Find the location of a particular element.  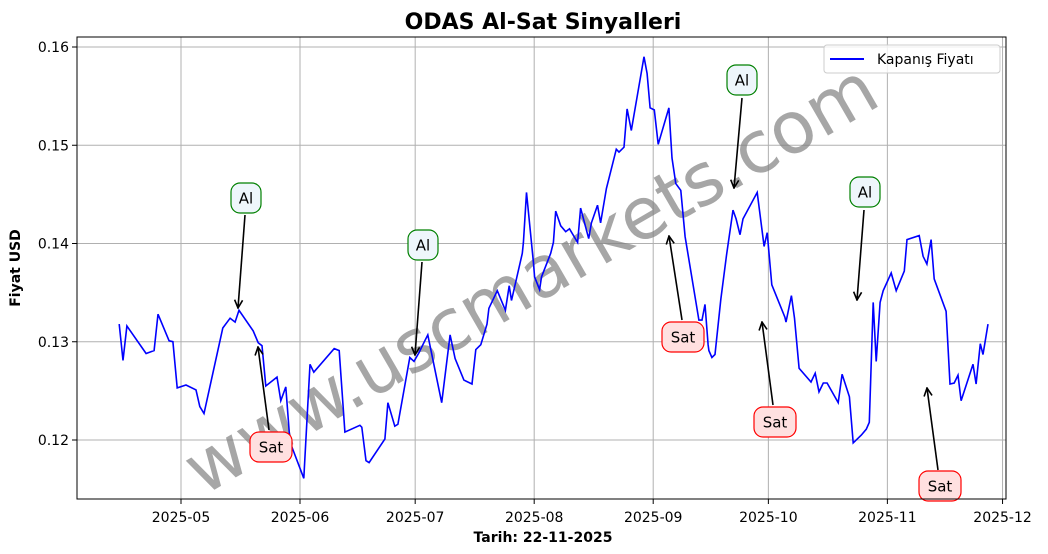

x-tick-label: 2025-12 is located at coordinates (1002, 518).